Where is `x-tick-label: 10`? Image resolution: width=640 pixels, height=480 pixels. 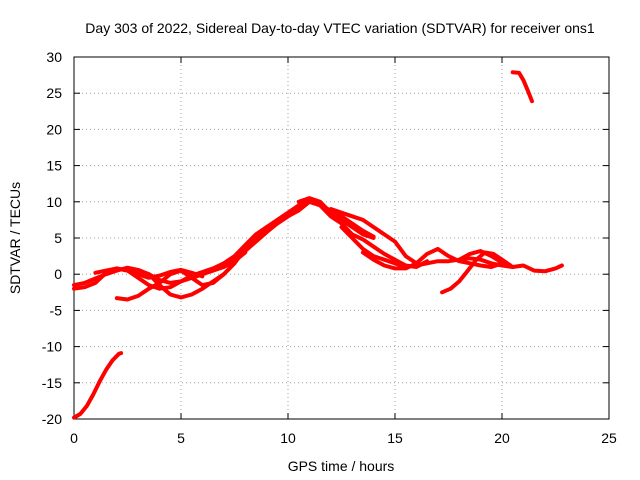 x-tick-label: 10 is located at coordinates (288, 438).